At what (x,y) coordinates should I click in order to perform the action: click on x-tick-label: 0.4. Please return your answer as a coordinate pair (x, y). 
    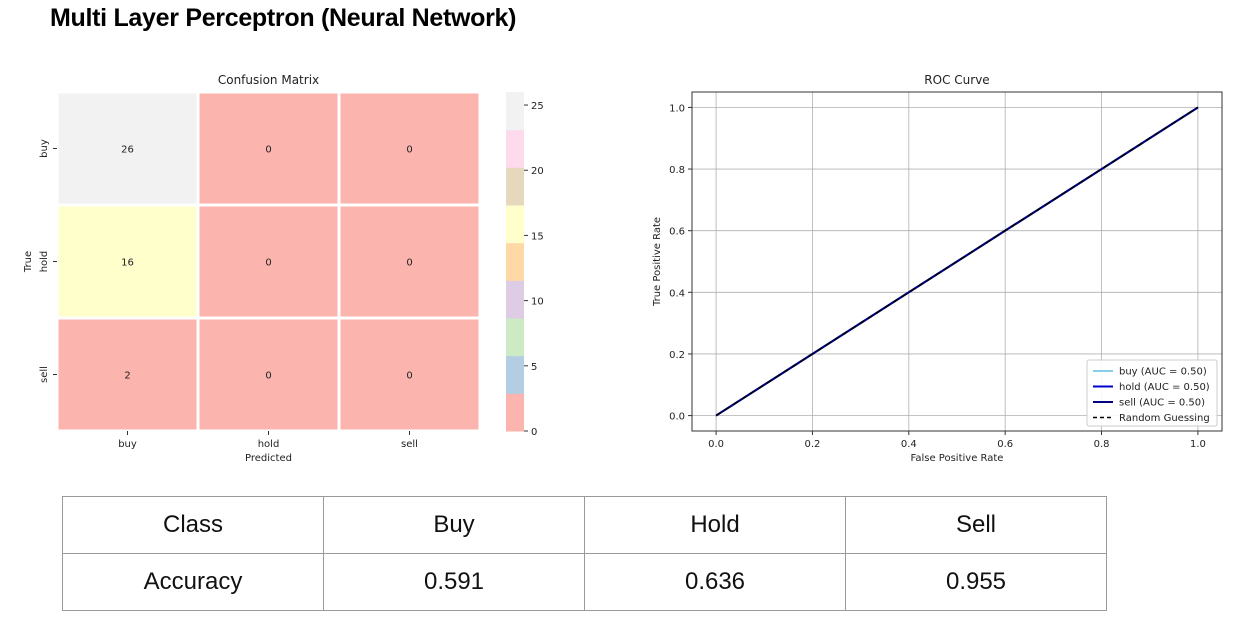
    Looking at the image, I should click on (909, 444).